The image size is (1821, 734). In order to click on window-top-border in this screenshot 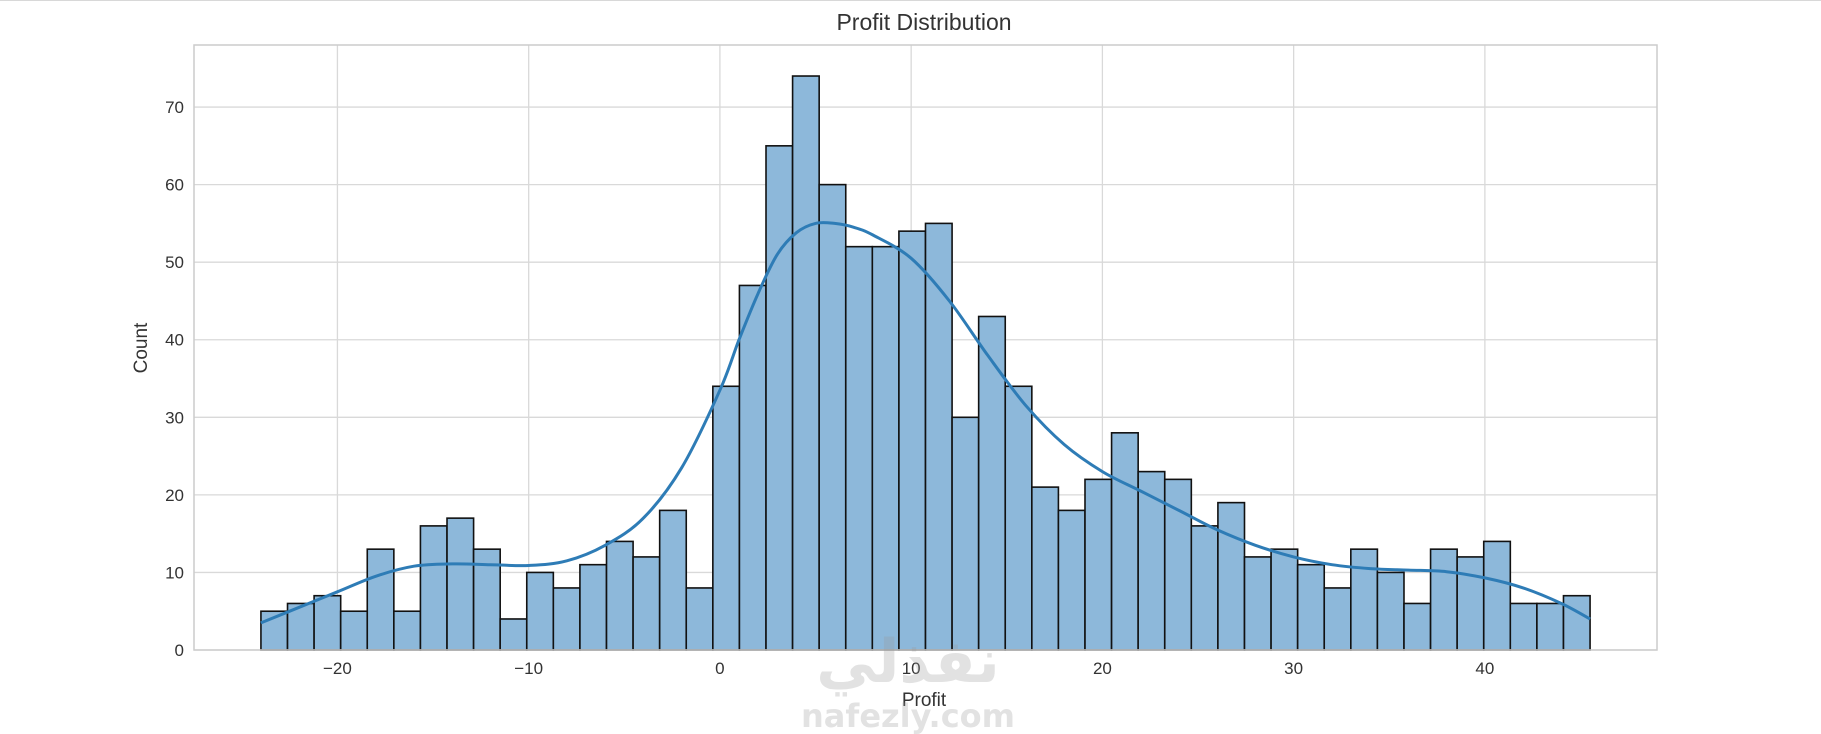, I will do `click(910, 1)`.